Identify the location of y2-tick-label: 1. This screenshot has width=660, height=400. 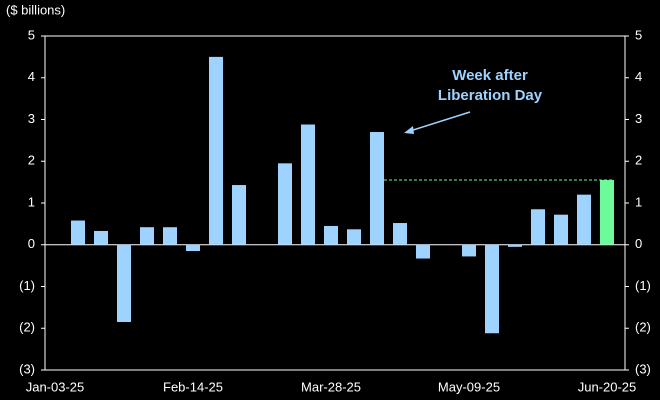
(638, 201).